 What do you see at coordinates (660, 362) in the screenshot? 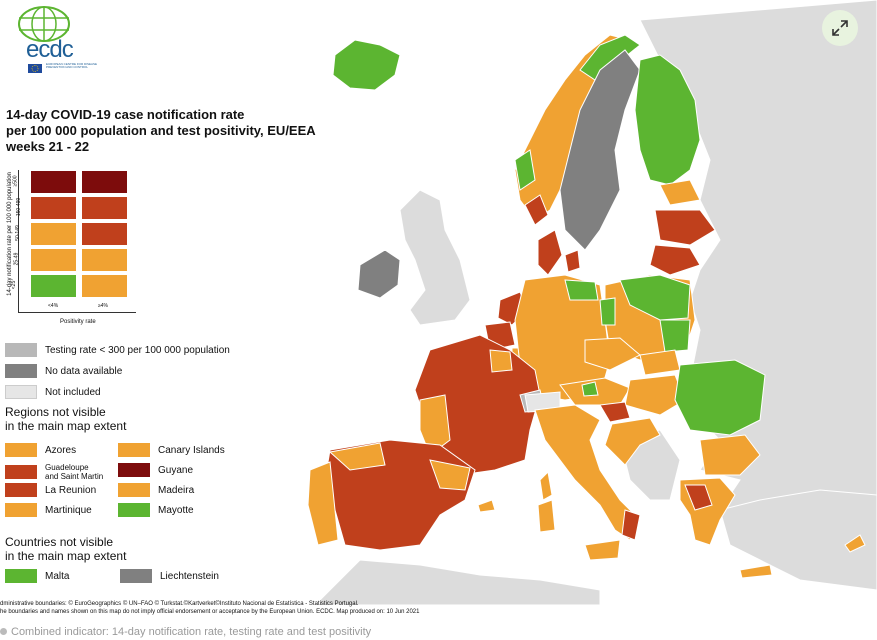
I see `slovakia` at bounding box center [660, 362].